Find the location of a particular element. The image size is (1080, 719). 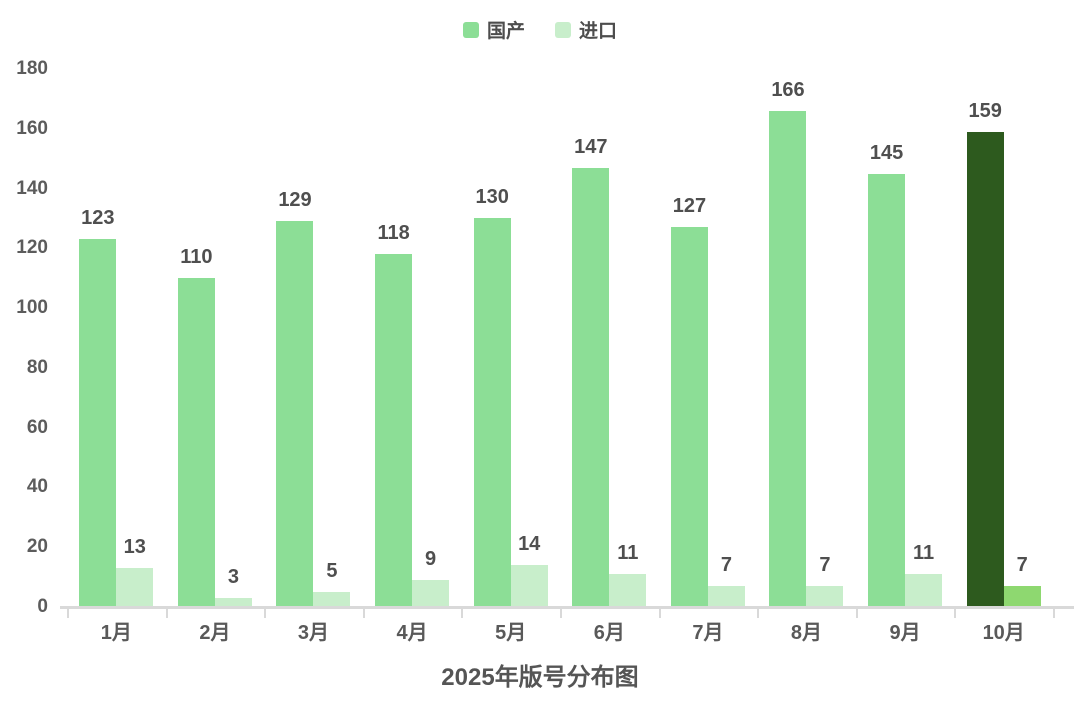

legend-label: 国产 is located at coordinates (505, 31).